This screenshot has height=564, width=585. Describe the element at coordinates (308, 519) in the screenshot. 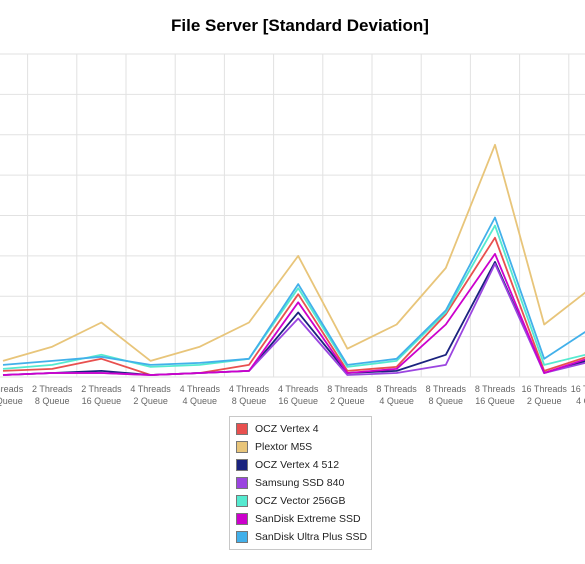

I see `legend-label: SanDisk Extreme SSD` at that location.